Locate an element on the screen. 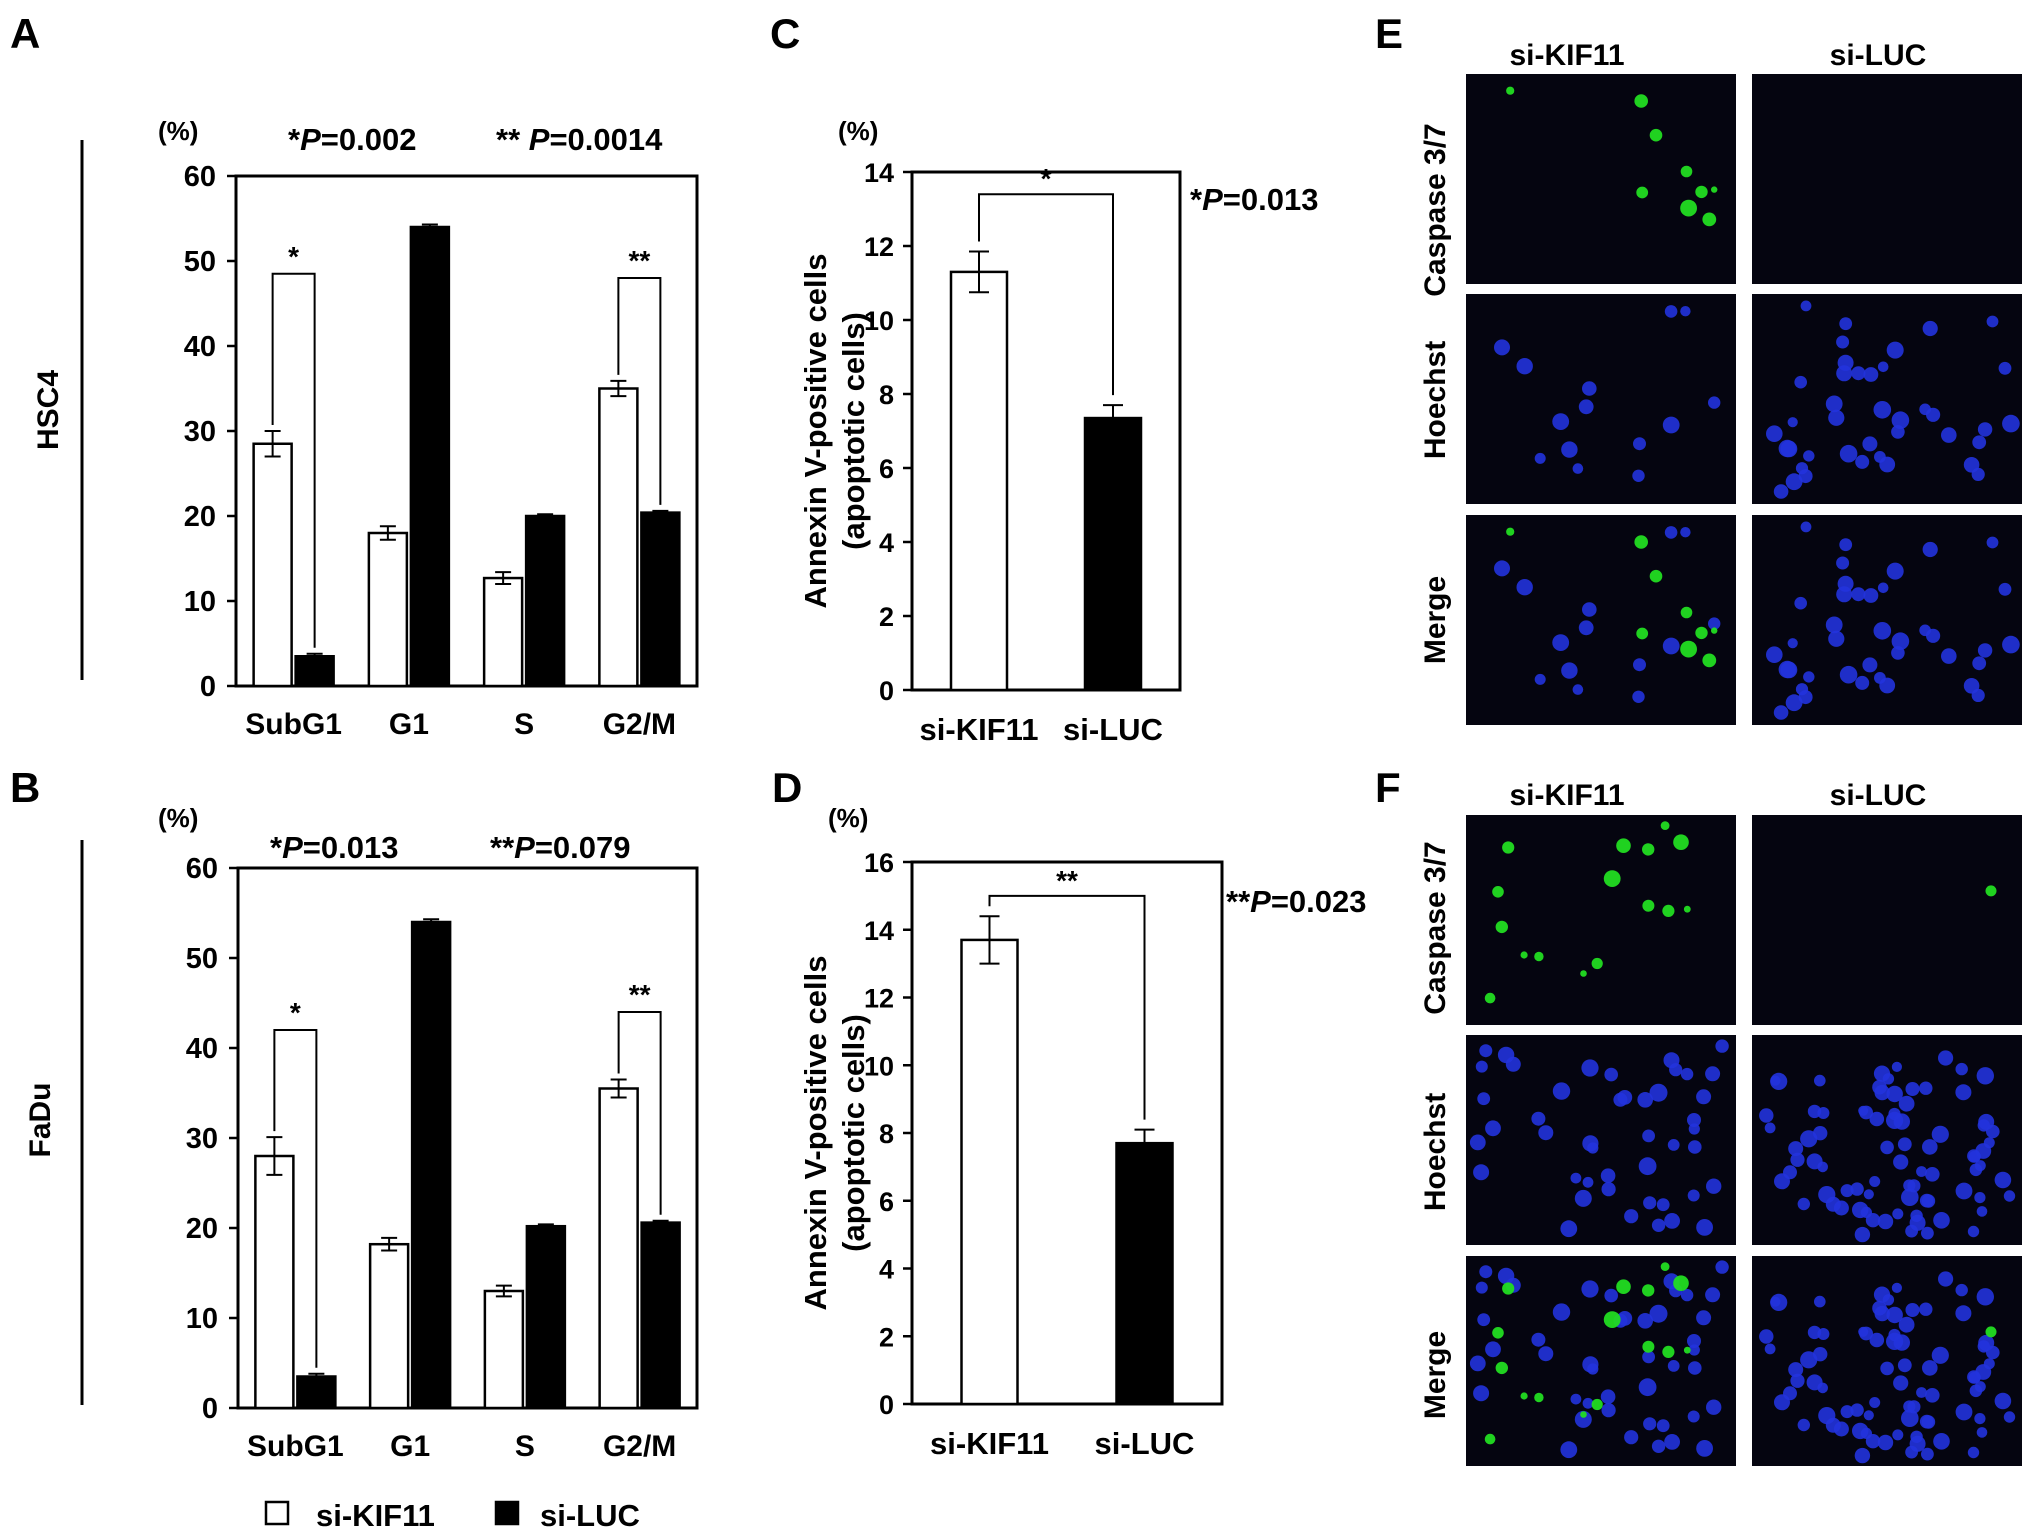 This screenshot has width=2031, height=1538. micrograph-row-label-f-hoechst: Hoechst is located at coordinates (1435, 1152).